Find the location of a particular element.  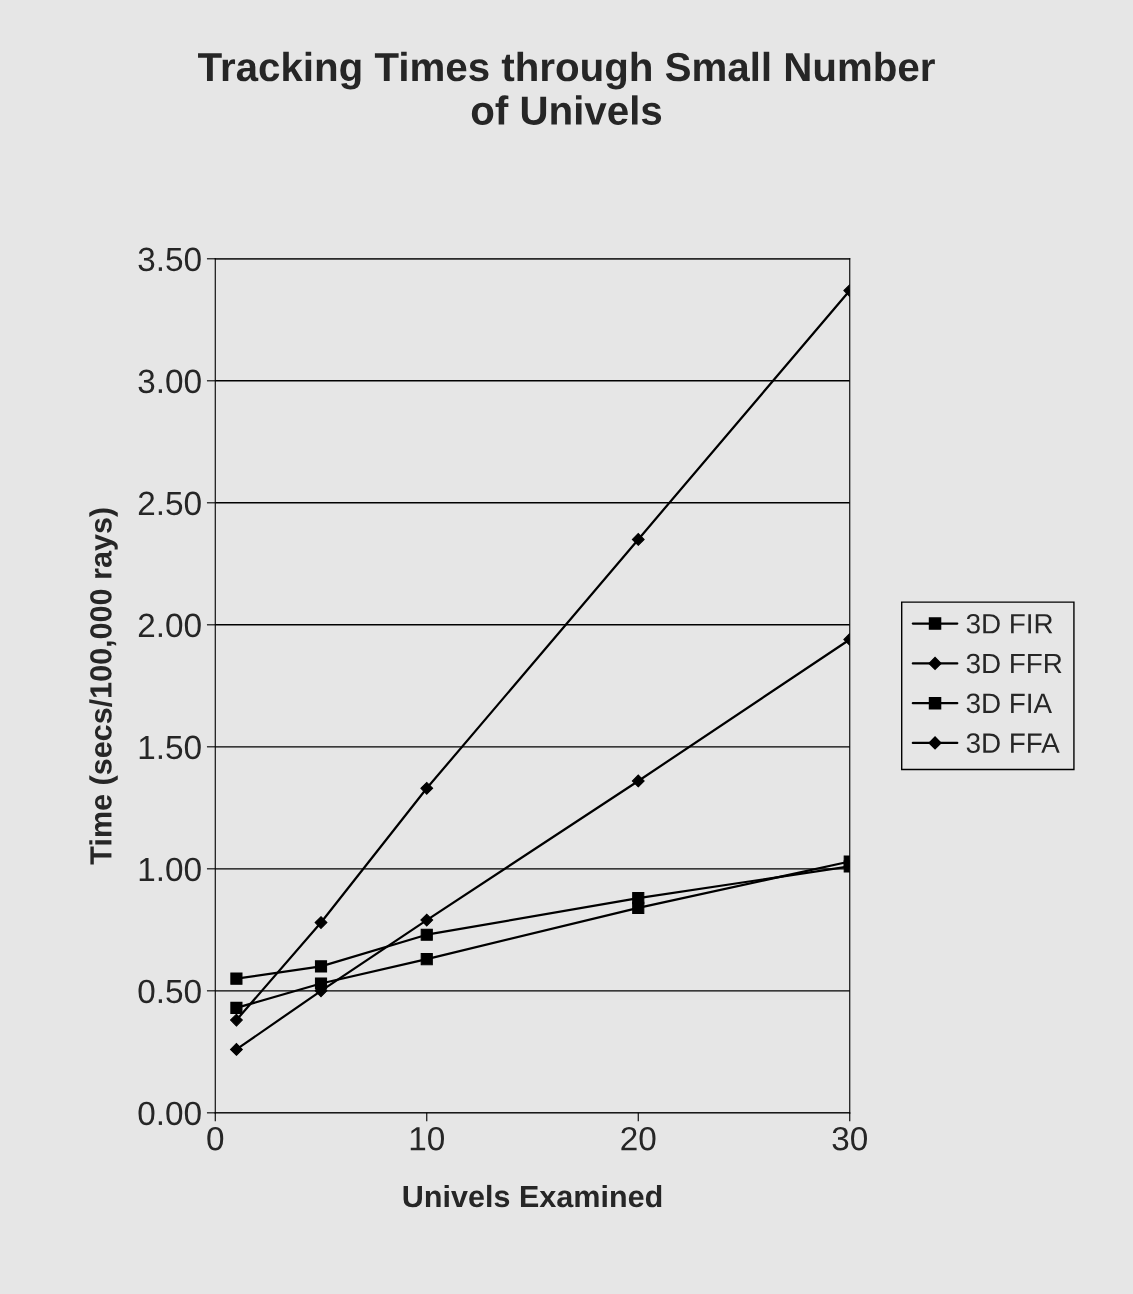

x-tick-label: 0 is located at coordinates (215, 1138).